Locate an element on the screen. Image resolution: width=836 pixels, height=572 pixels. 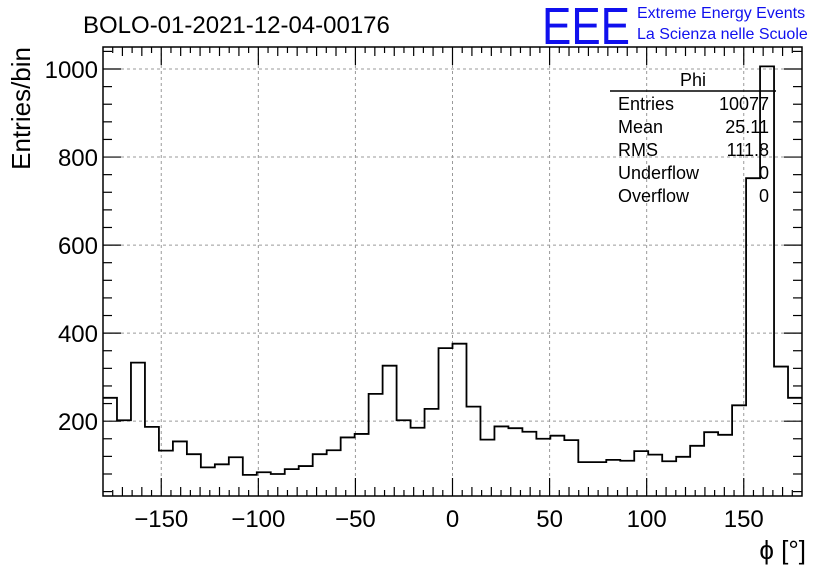
stats-value-mean: 25.11 is located at coordinates (747, 127).